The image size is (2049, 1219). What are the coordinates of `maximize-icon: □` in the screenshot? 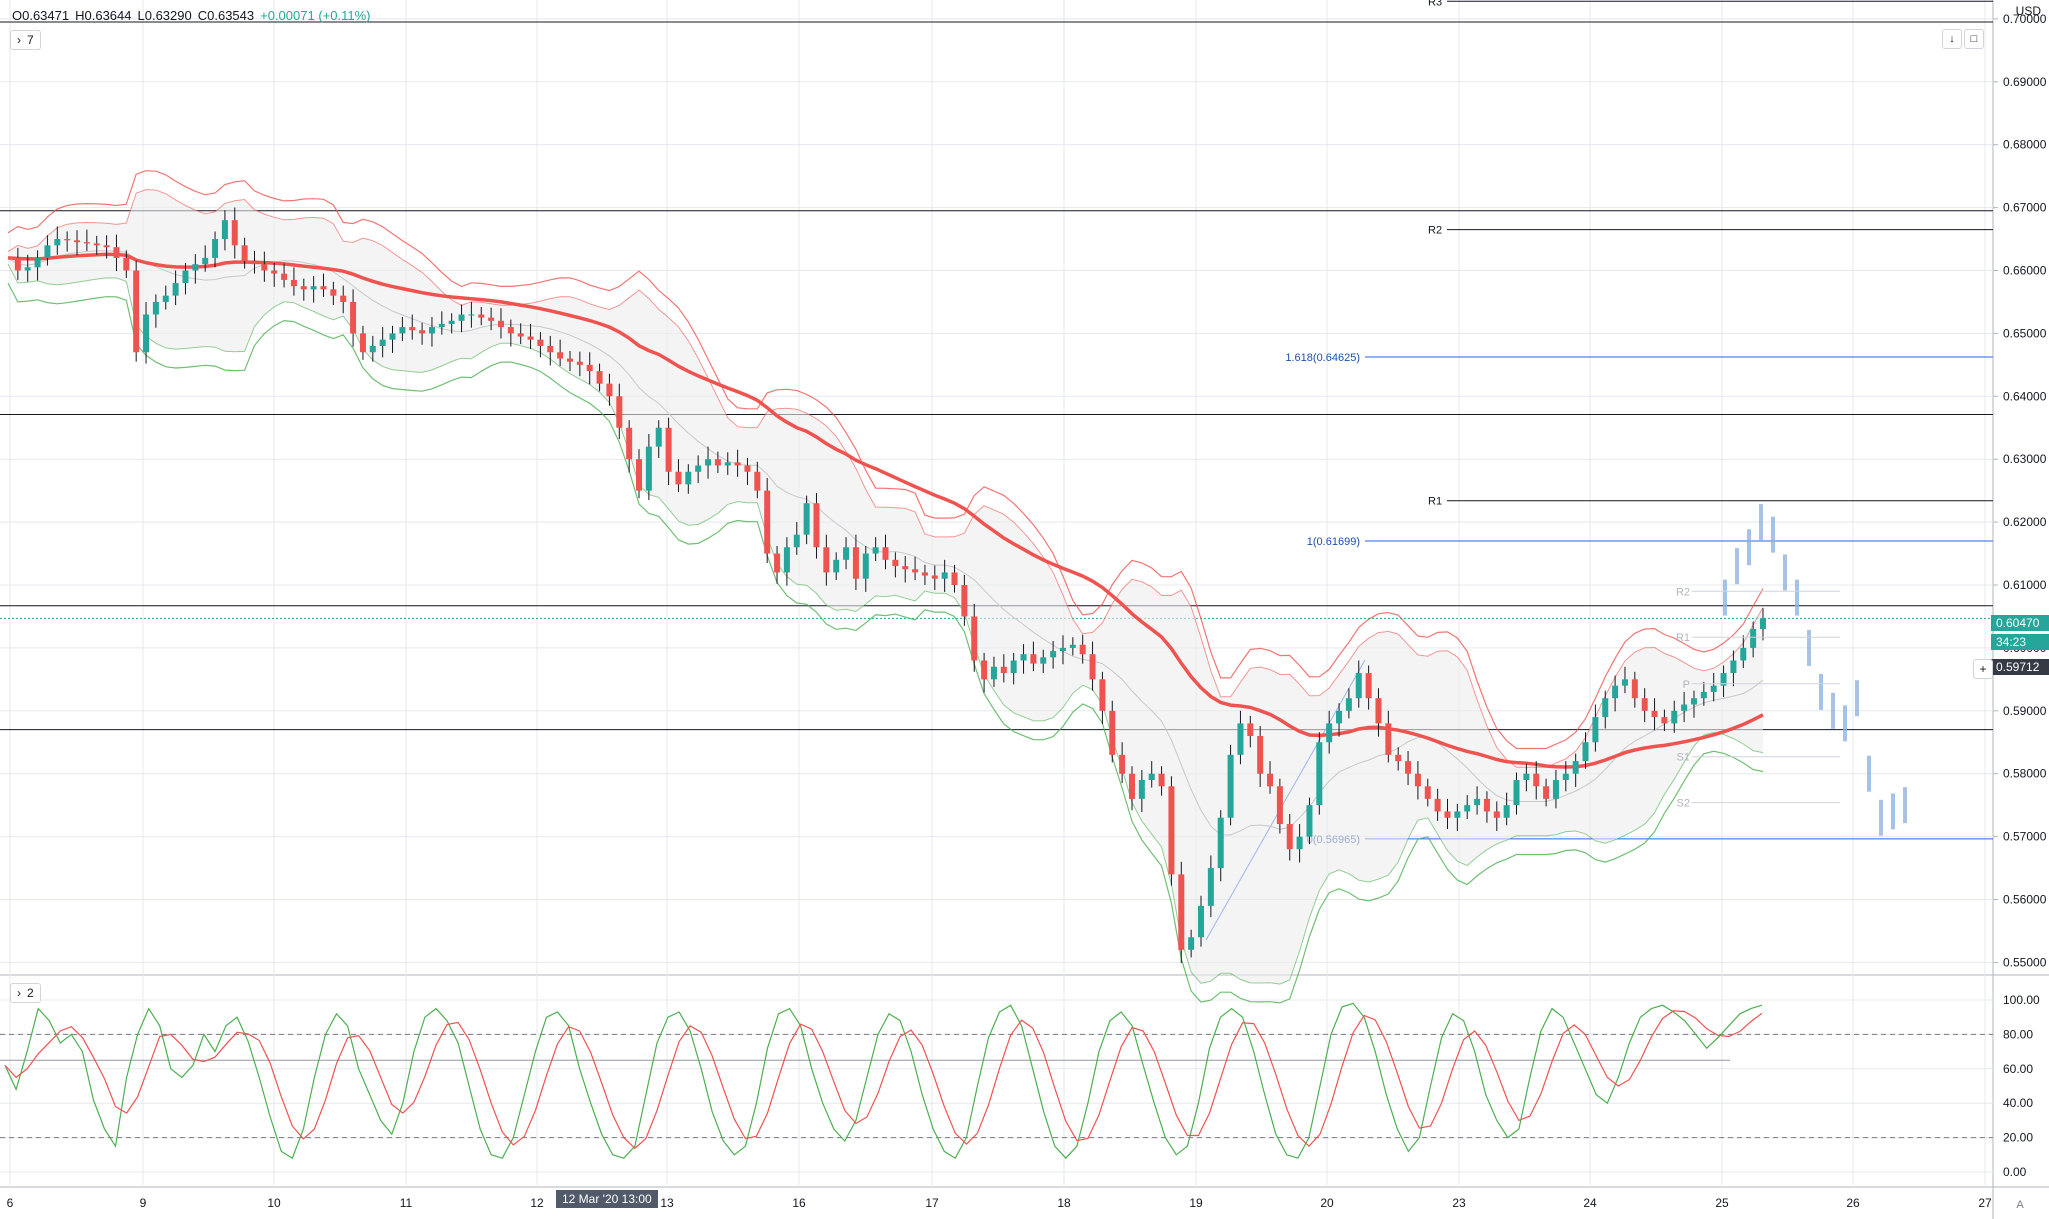 It's located at (1974, 39).